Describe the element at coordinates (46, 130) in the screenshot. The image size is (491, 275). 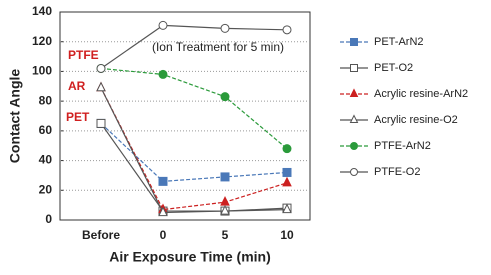
I see `y-tick-label: 60` at that location.